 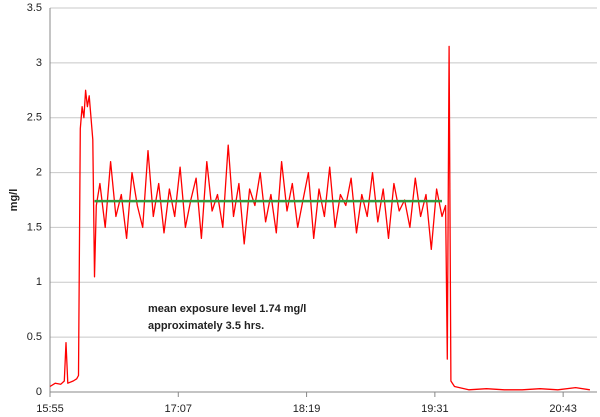 What do you see at coordinates (307, 409) in the screenshot?
I see `x-tick-label: 18:19` at bounding box center [307, 409].